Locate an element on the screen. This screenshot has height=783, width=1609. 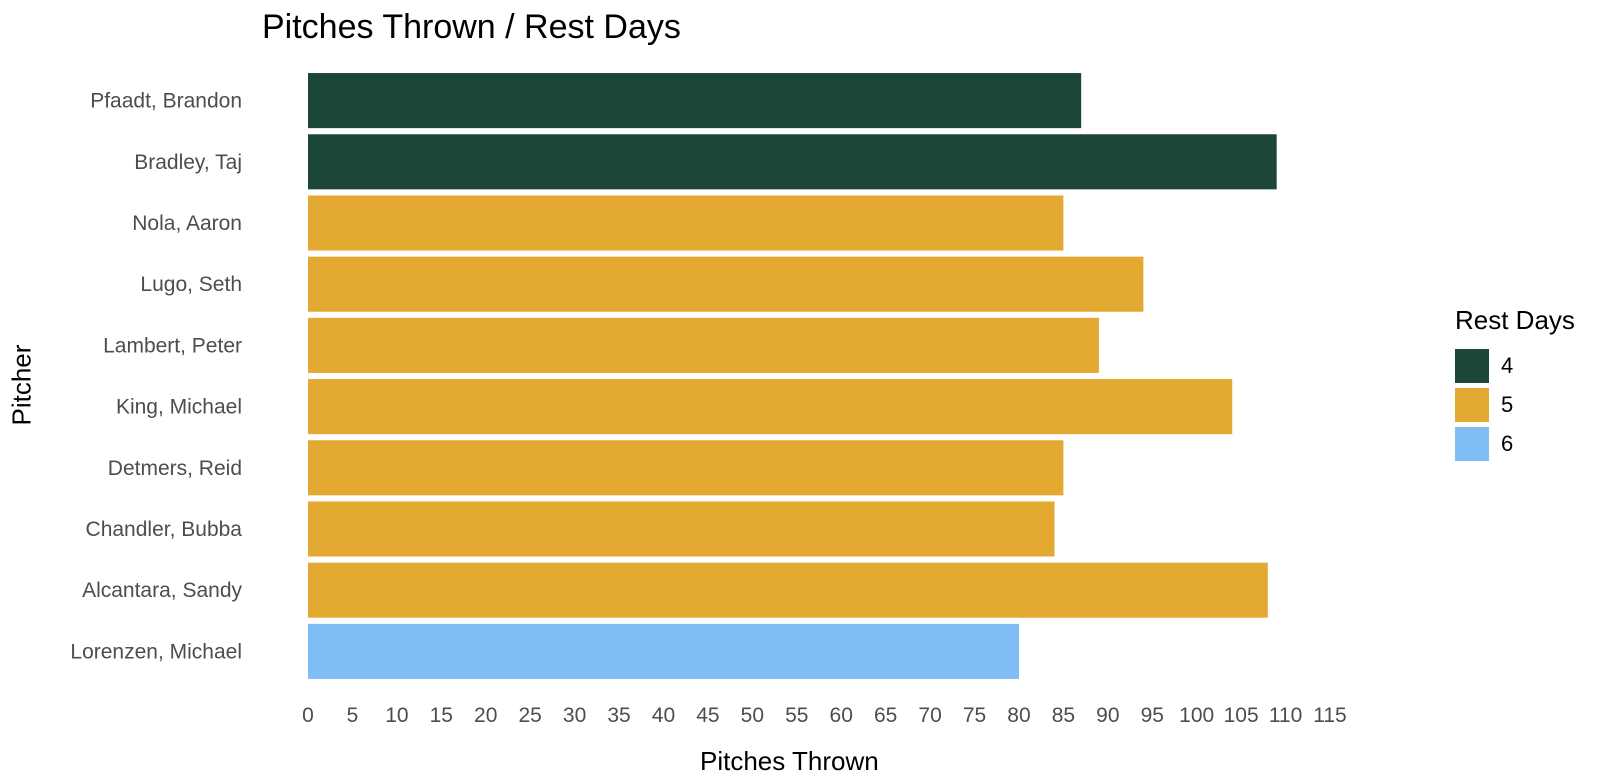
x-tick-label: 110 is located at coordinates (1285, 715).